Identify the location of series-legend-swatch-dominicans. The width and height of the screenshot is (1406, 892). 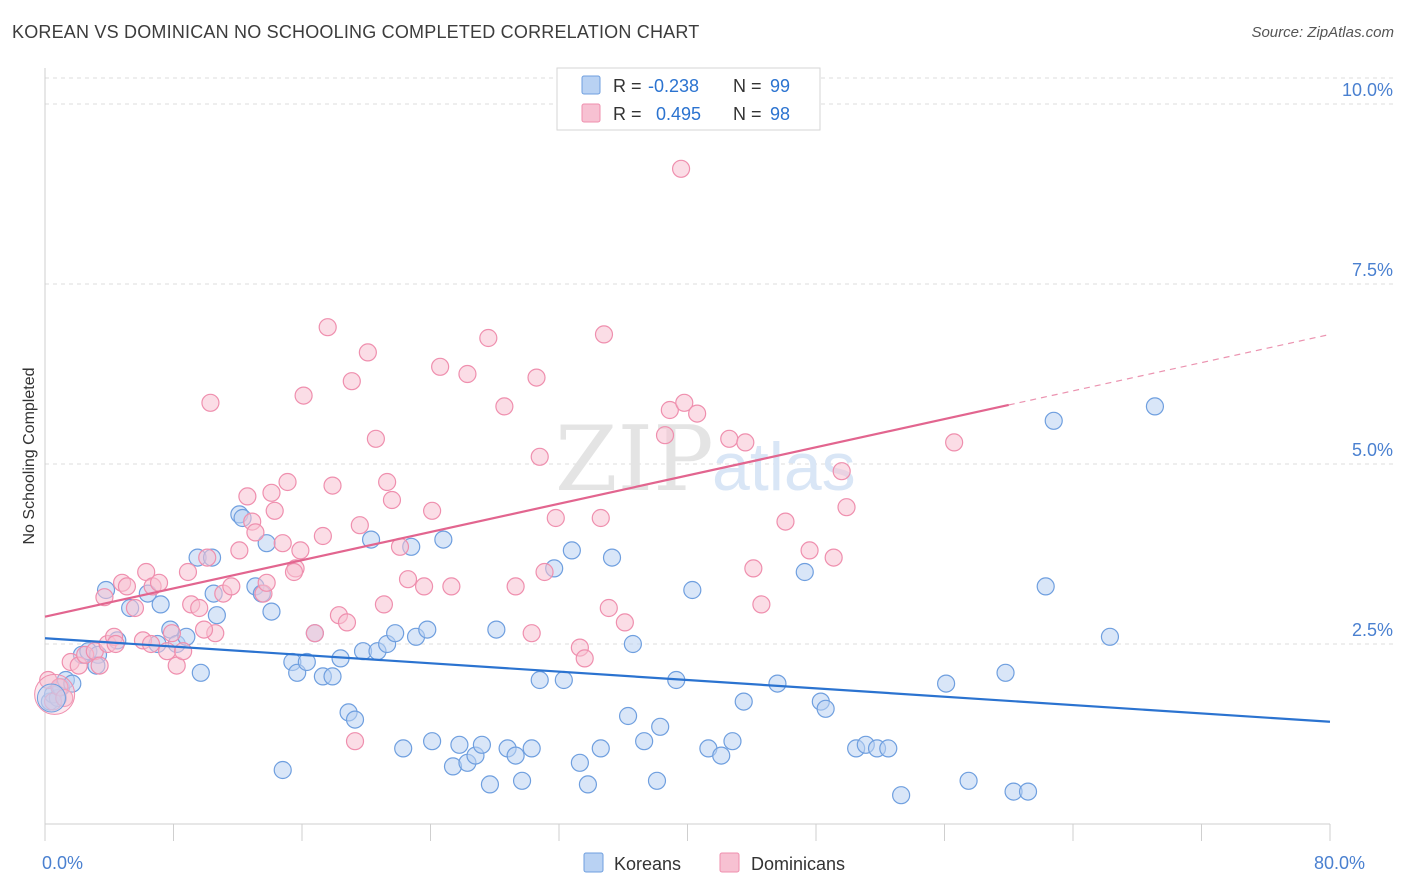
(729, 862).